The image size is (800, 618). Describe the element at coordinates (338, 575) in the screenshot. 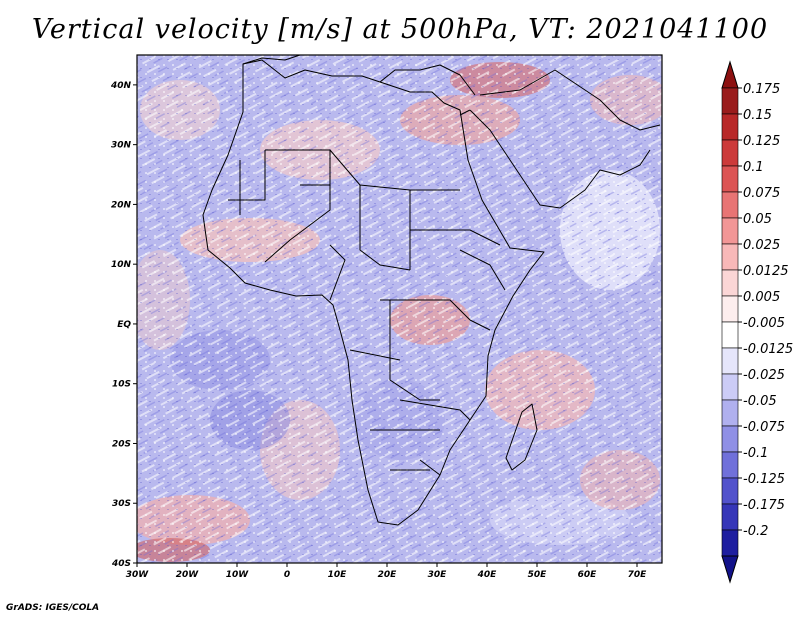

I see `lon-tick-label: 10E` at that location.